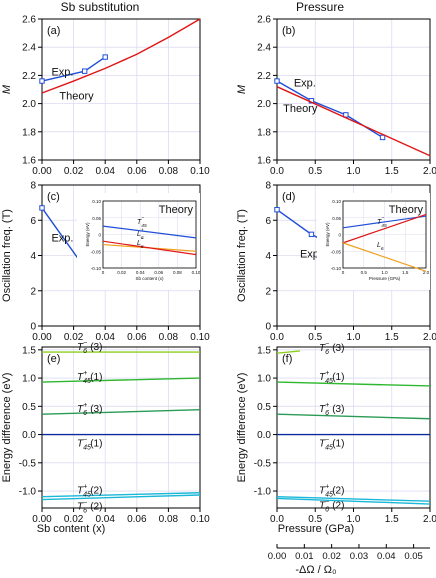 This screenshot has width=436, height=578. I want to click on x-label-omega: -ΔΩ / Ω₀, so click(315, 570).